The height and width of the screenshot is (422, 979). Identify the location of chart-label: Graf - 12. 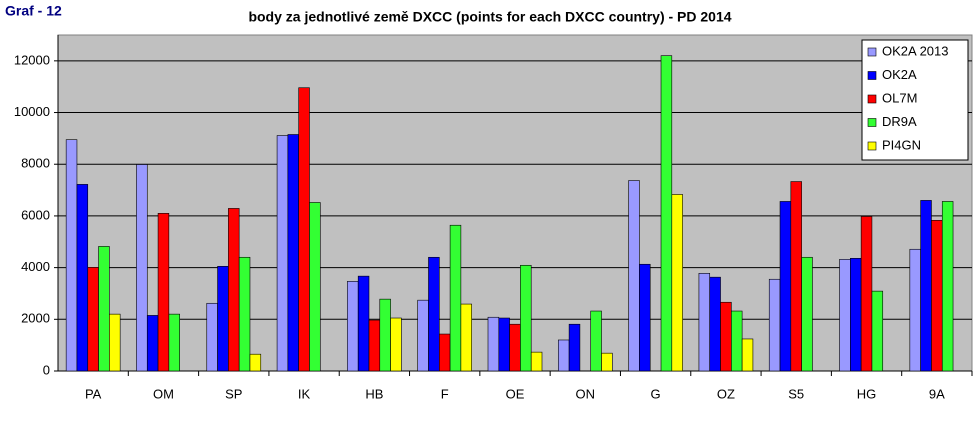
(33, 11).